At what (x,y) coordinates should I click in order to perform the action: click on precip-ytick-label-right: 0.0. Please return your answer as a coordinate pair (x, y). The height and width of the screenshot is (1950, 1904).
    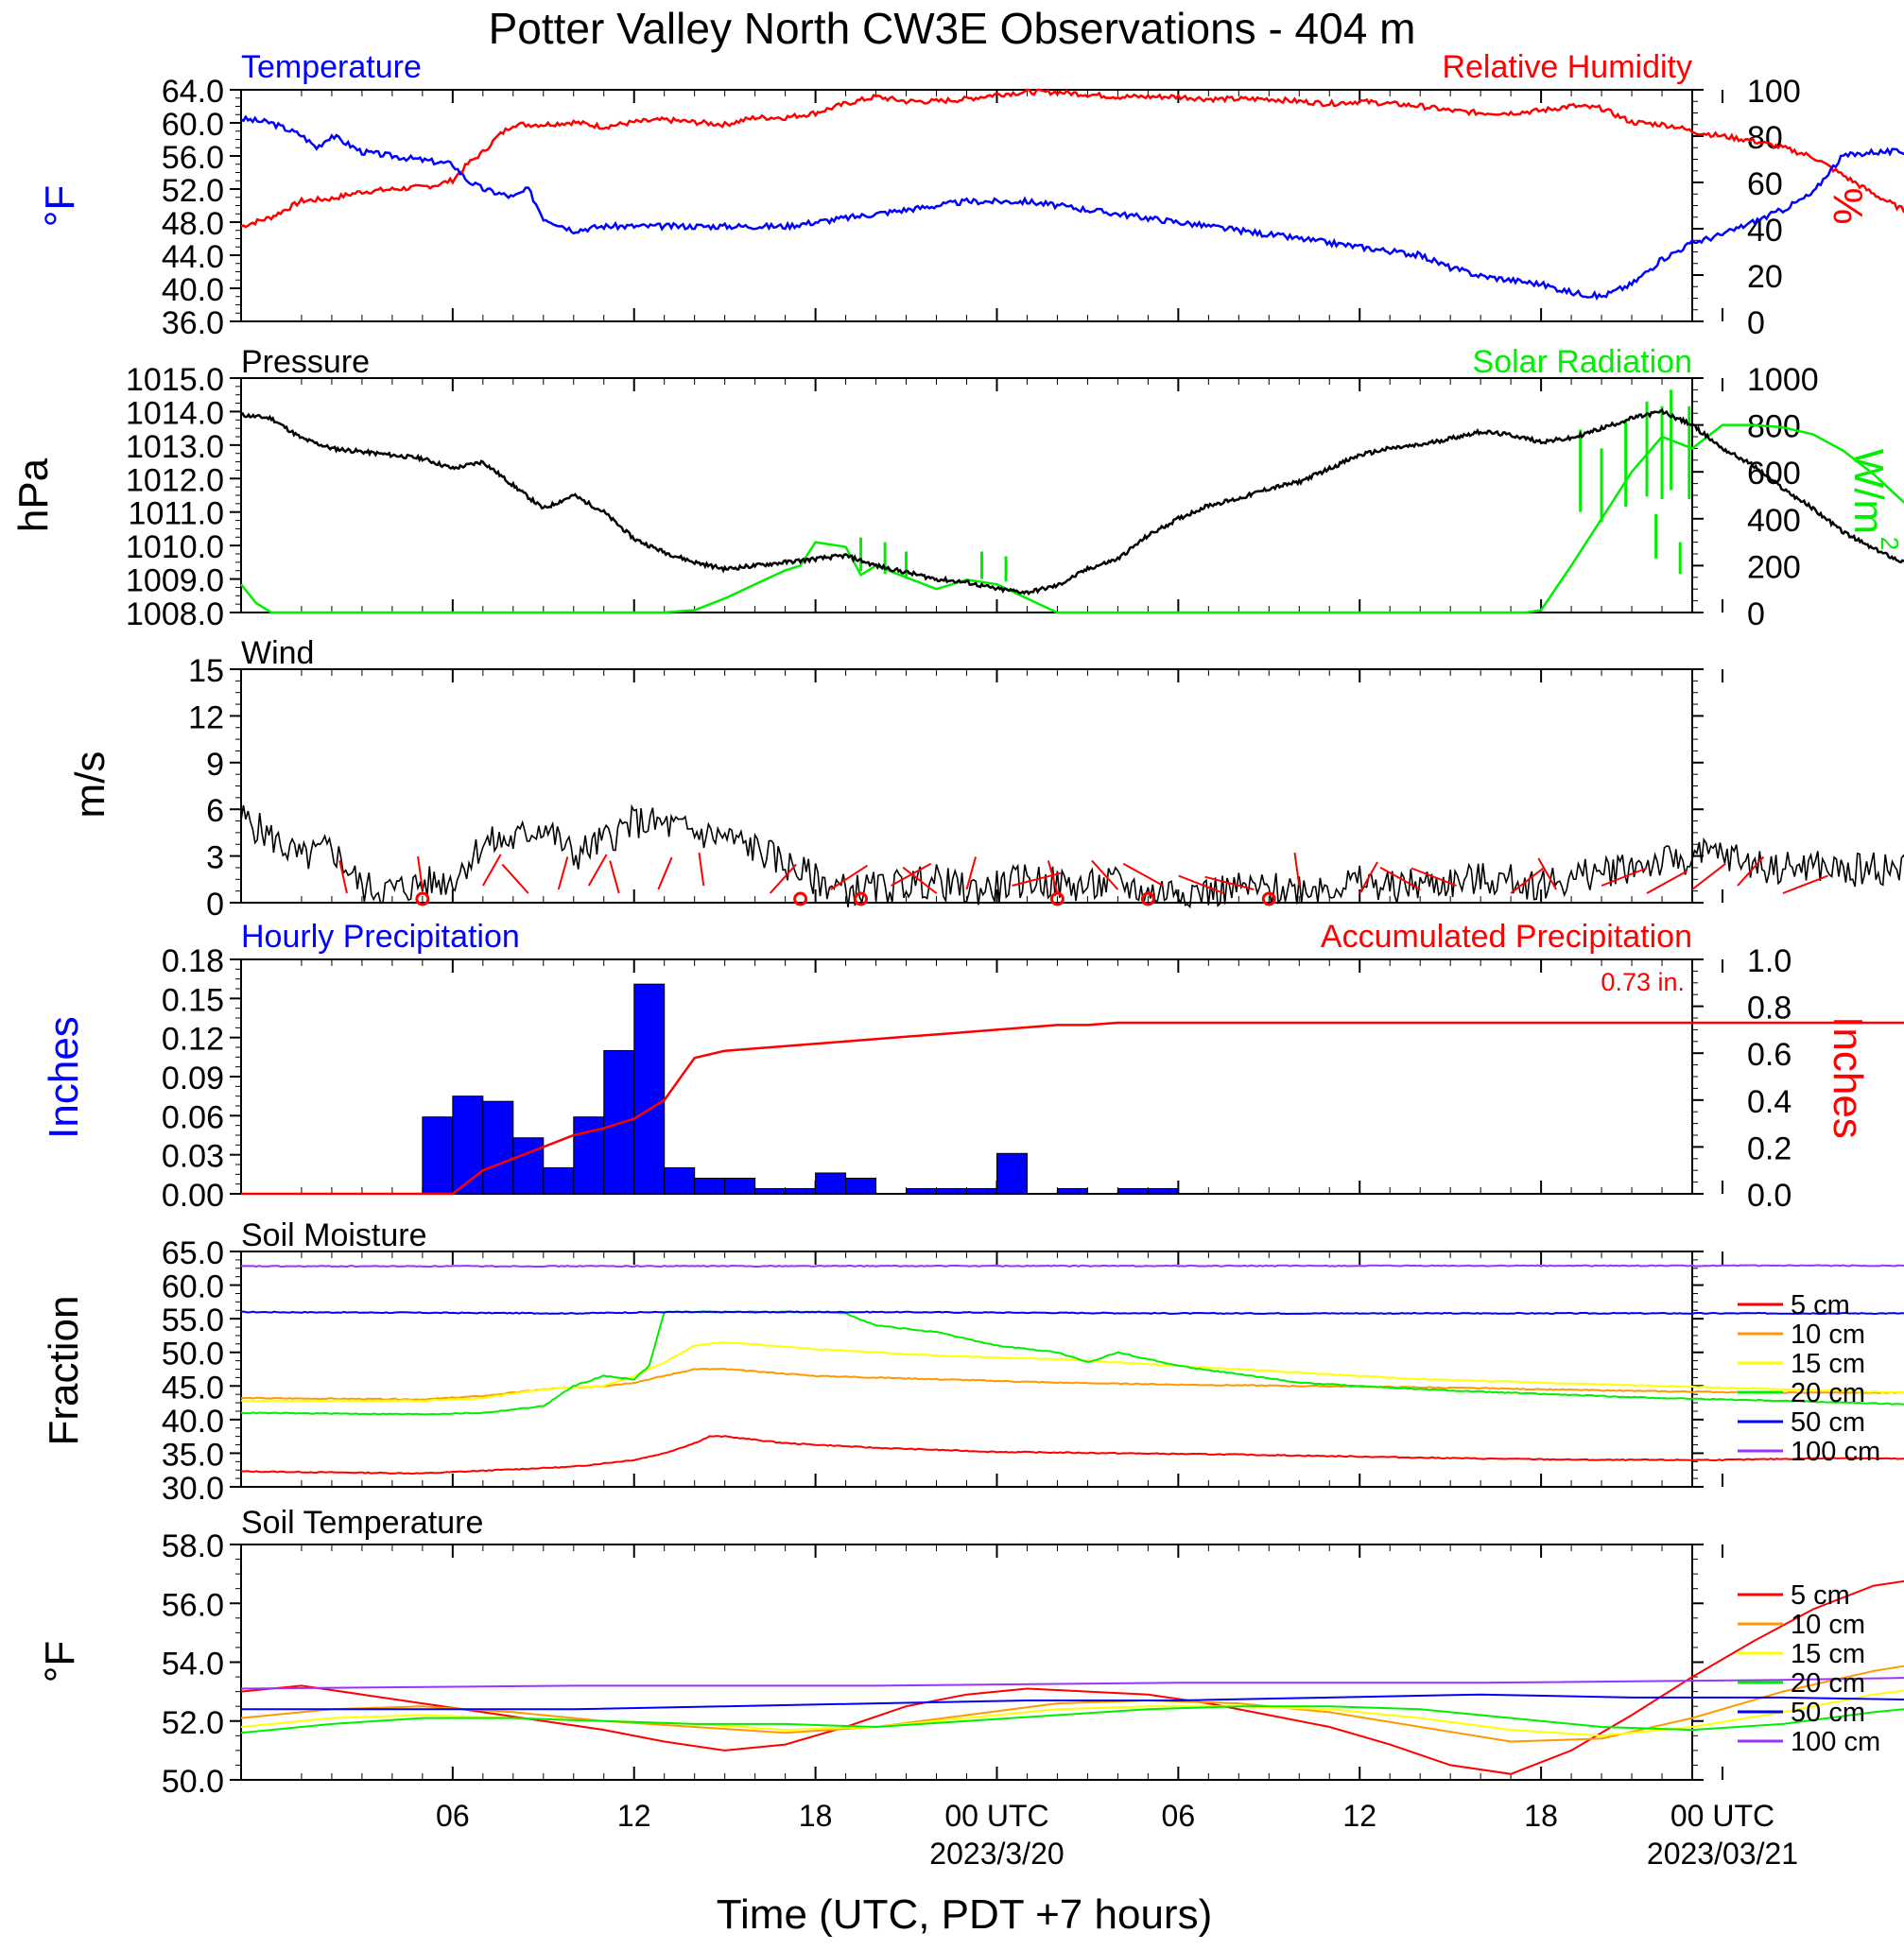
    Looking at the image, I should click on (1769, 1196).